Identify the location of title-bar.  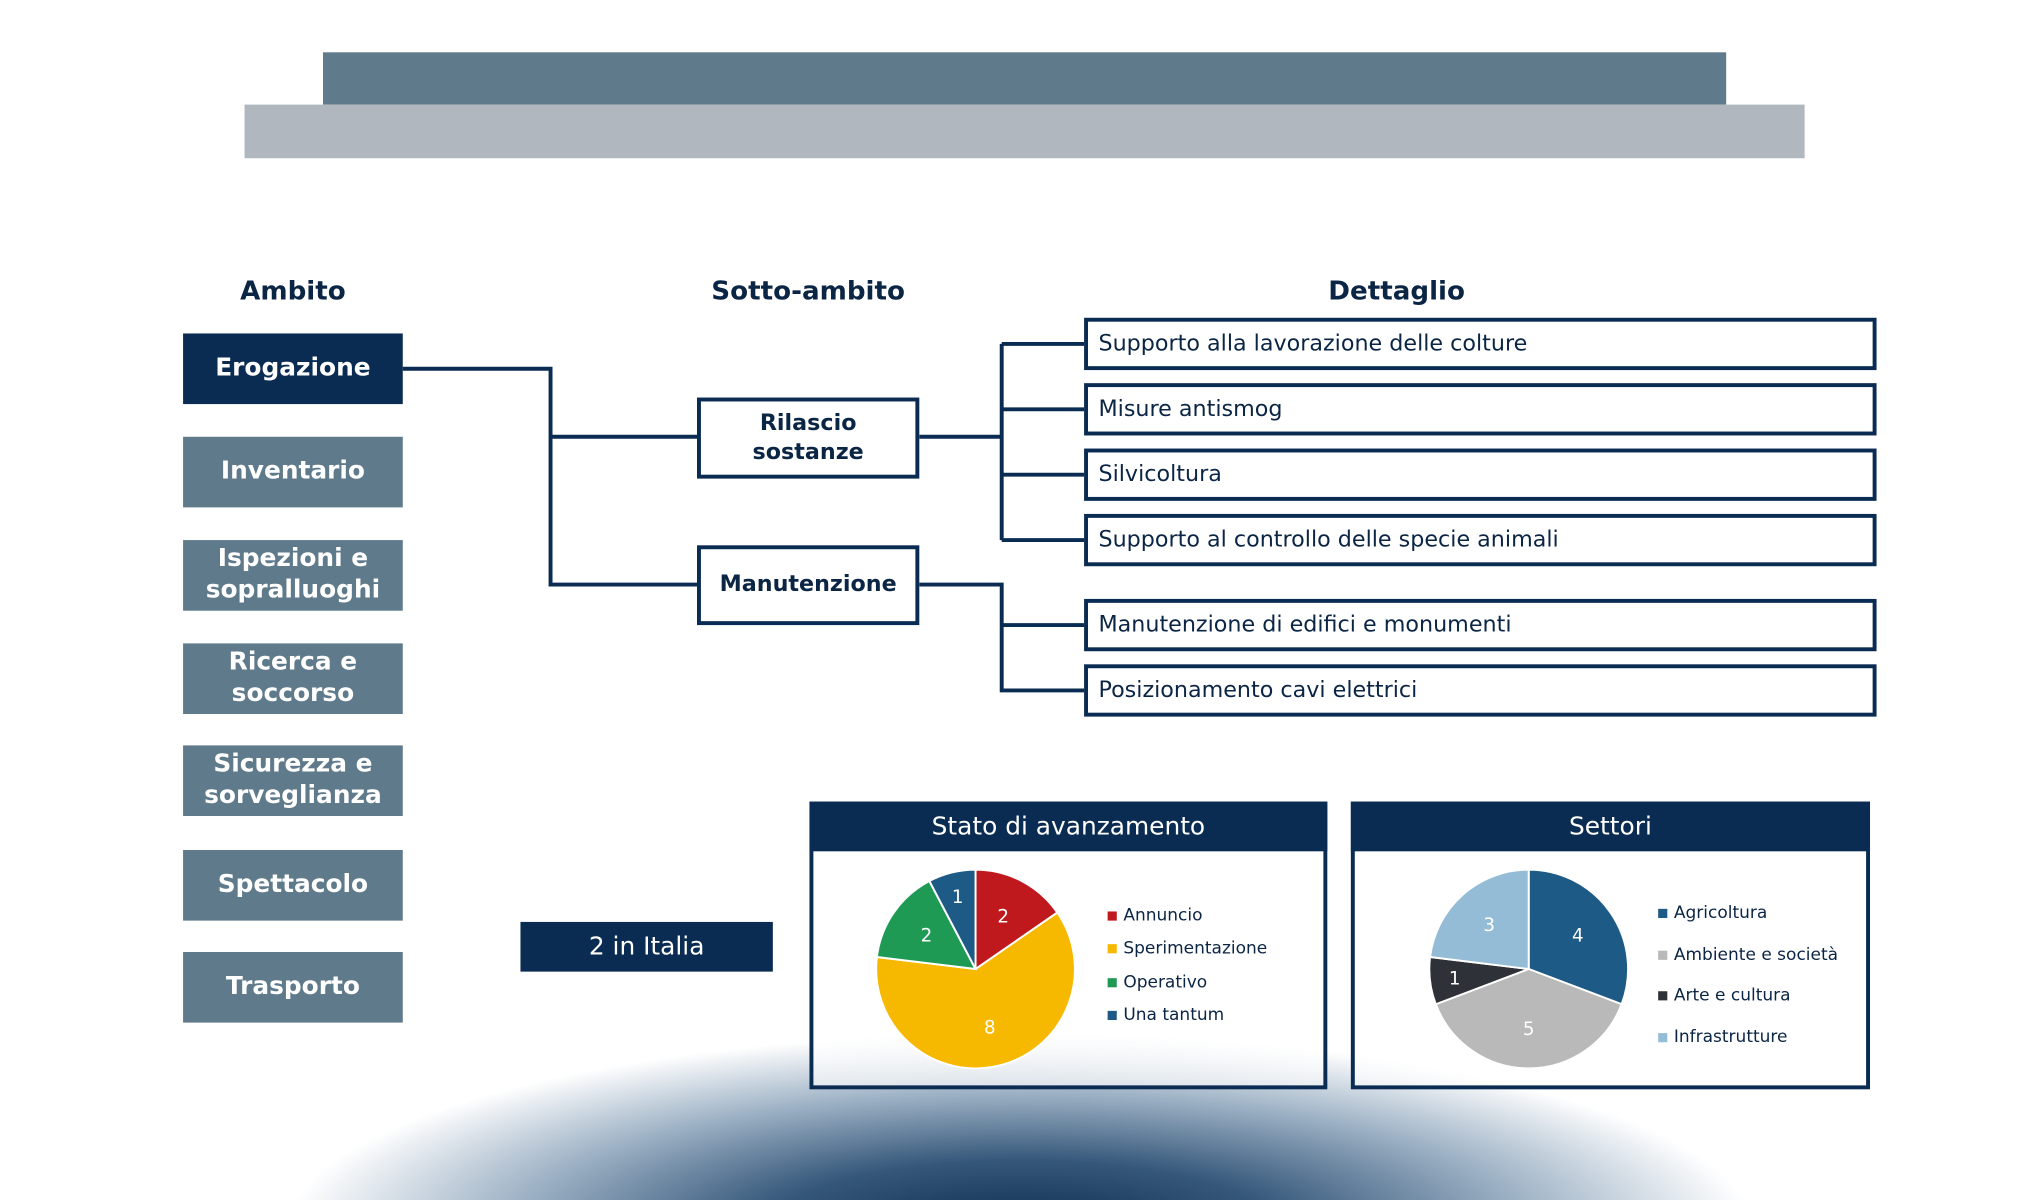
(1025, 78).